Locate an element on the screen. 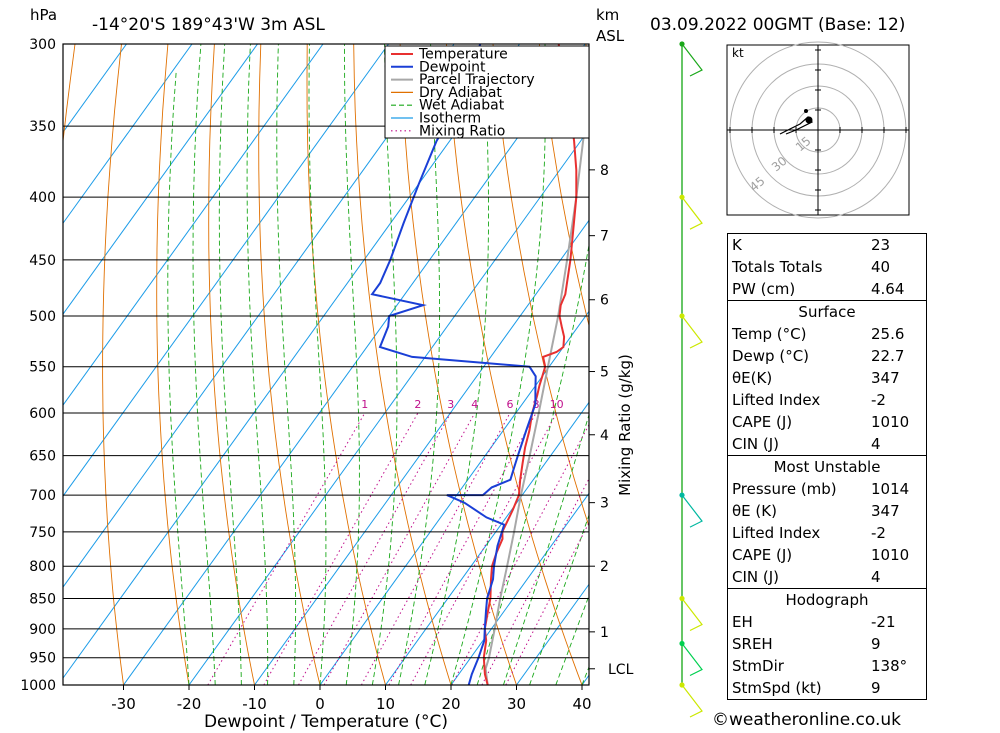 Image resolution: width=1000 pixels, height=733 pixels. temperature-tick-label: -20 is located at coordinates (189, 704).